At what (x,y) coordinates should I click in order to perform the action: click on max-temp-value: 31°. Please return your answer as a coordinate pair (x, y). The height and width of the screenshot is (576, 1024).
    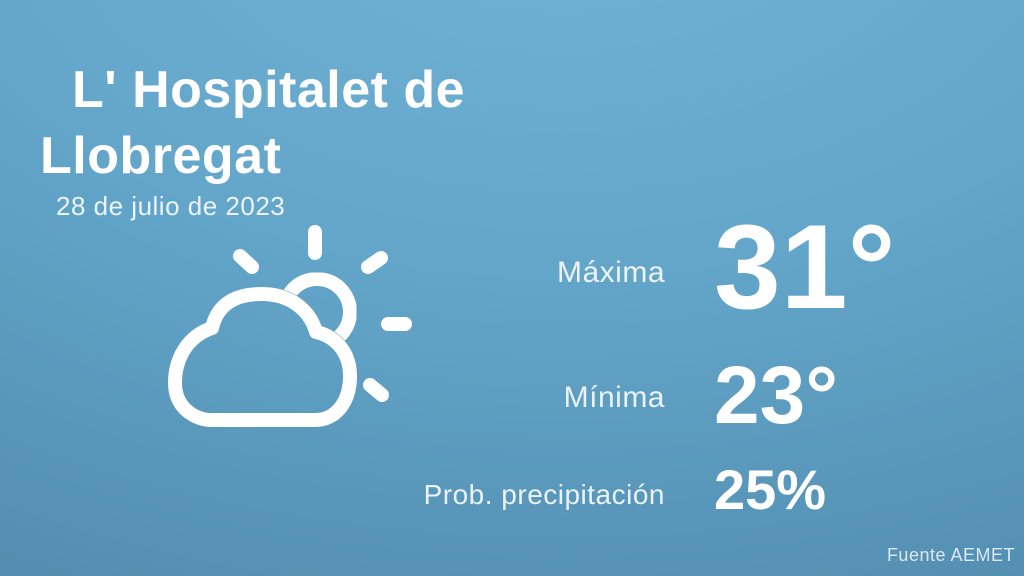
    Looking at the image, I should click on (805, 267).